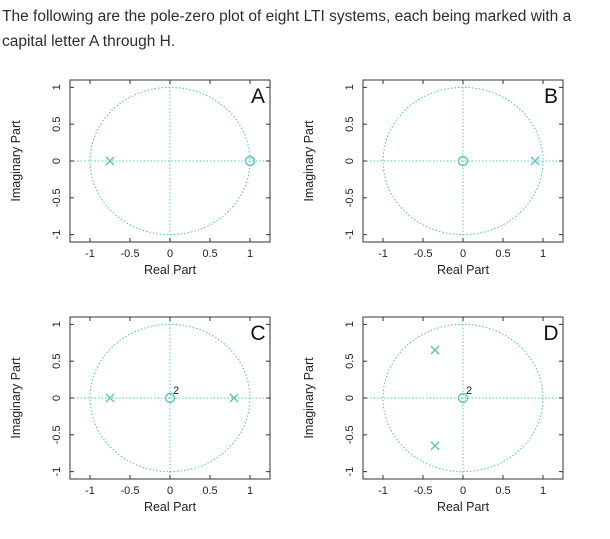 This screenshot has height=539, width=610. Describe the element at coordinates (257, 333) in the screenshot. I see `plot-letter-label: C` at that location.